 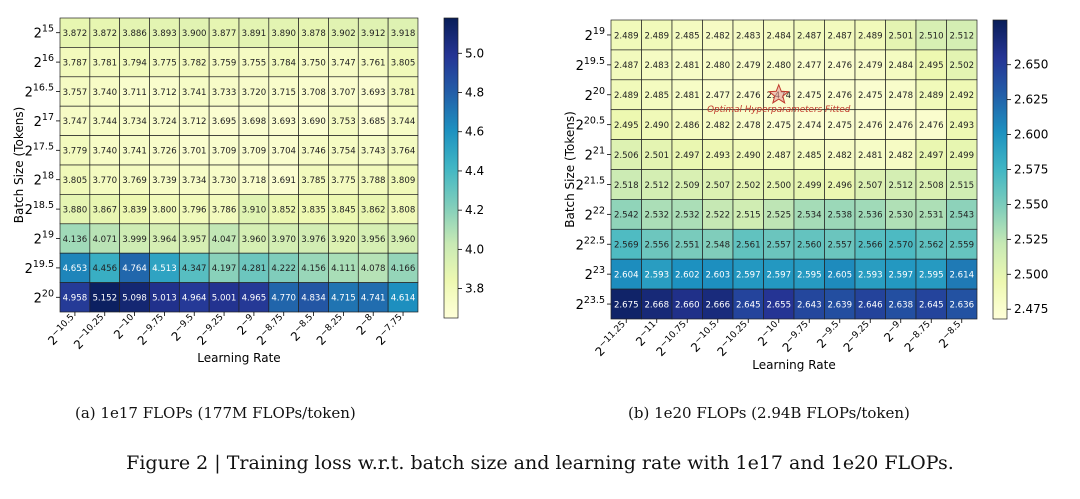 I want to click on cell-value-label: 3.757, so click(x=75, y=93).